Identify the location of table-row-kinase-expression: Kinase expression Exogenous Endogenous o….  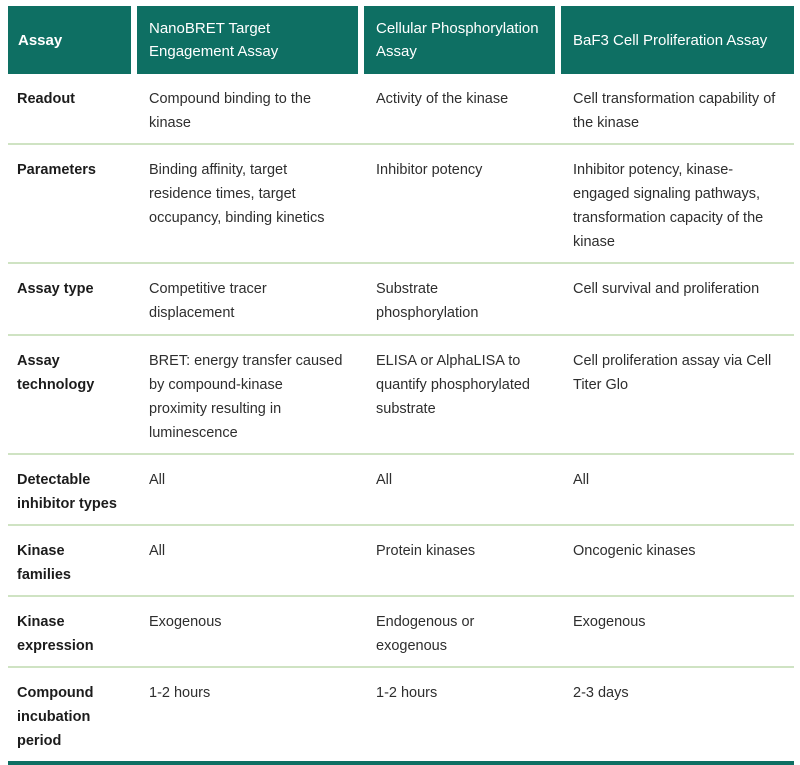
(401, 632).